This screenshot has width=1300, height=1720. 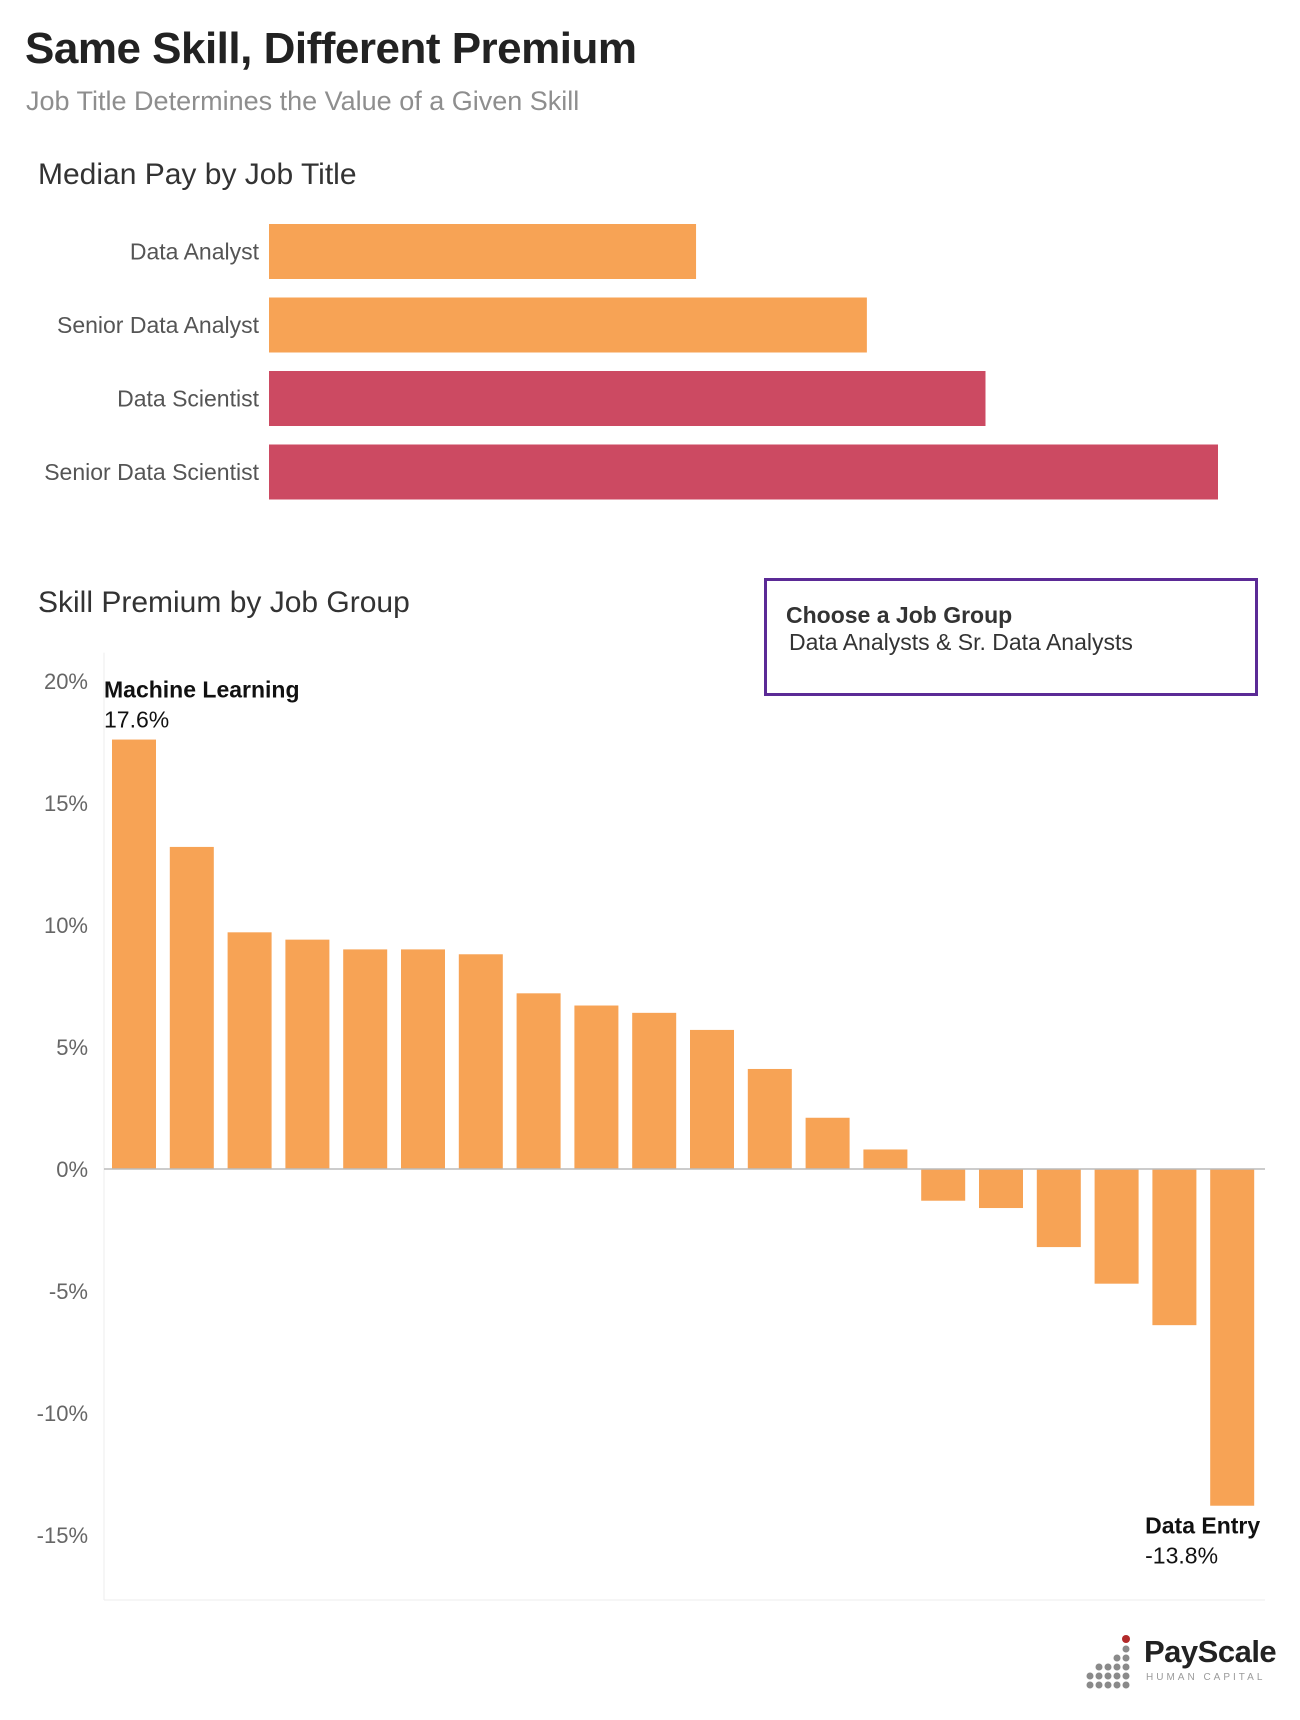 What do you see at coordinates (66, 925) in the screenshot?
I see `y-tick-label: 10%` at bounding box center [66, 925].